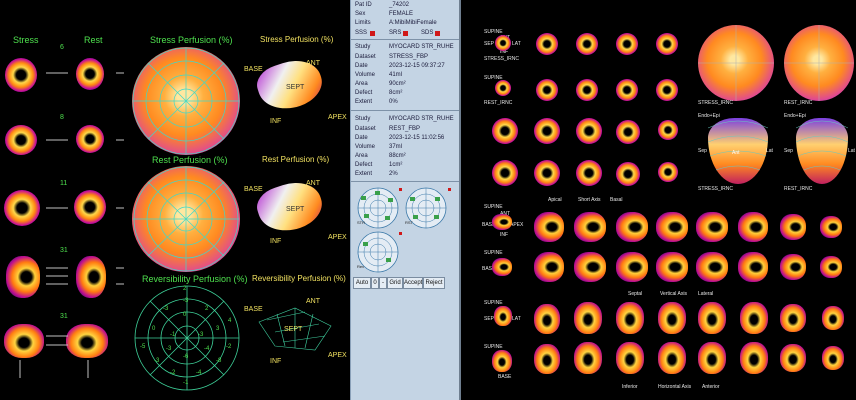 The width and height of the screenshot is (856, 400). Describe the element at coordinates (190, 160) in the screenshot. I see `rest-polar-title: Rest Perfusion (%)` at that location.